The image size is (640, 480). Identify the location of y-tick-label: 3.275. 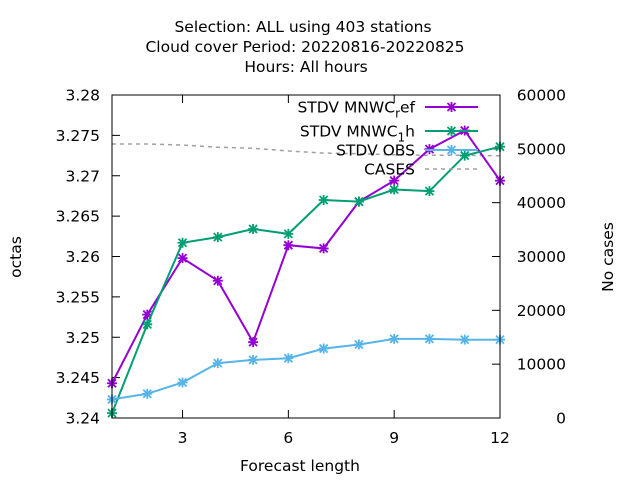
(78, 136).